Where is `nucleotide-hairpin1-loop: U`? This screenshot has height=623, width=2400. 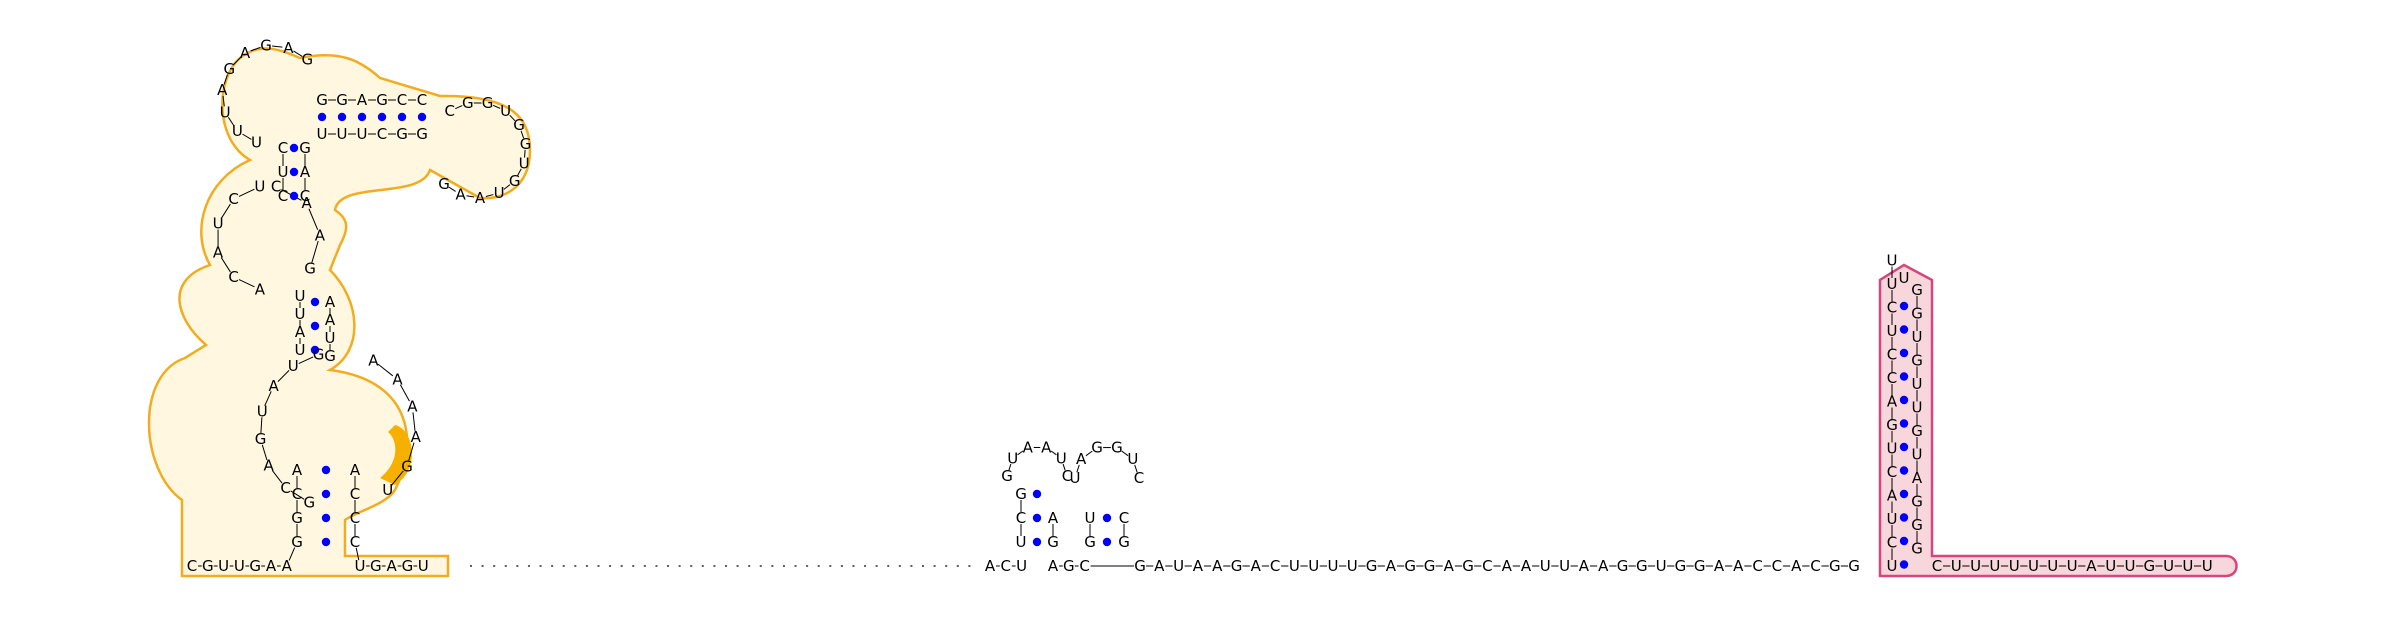
nucleotide-hairpin1-loop: U is located at coordinates (1012, 458).